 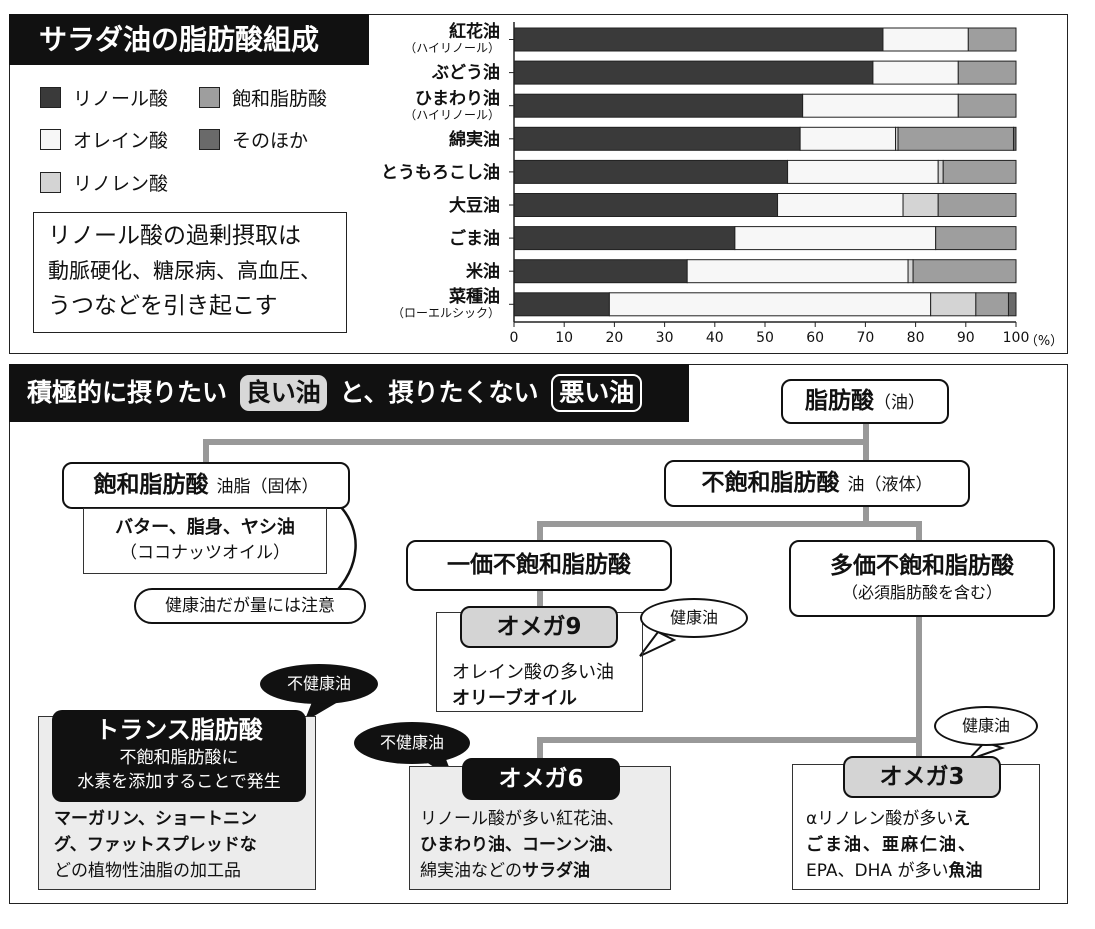 What do you see at coordinates (147, 871) in the screenshot?
I see `trans-ex3: どの植物性油脂の加工品` at bounding box center [147, 871].